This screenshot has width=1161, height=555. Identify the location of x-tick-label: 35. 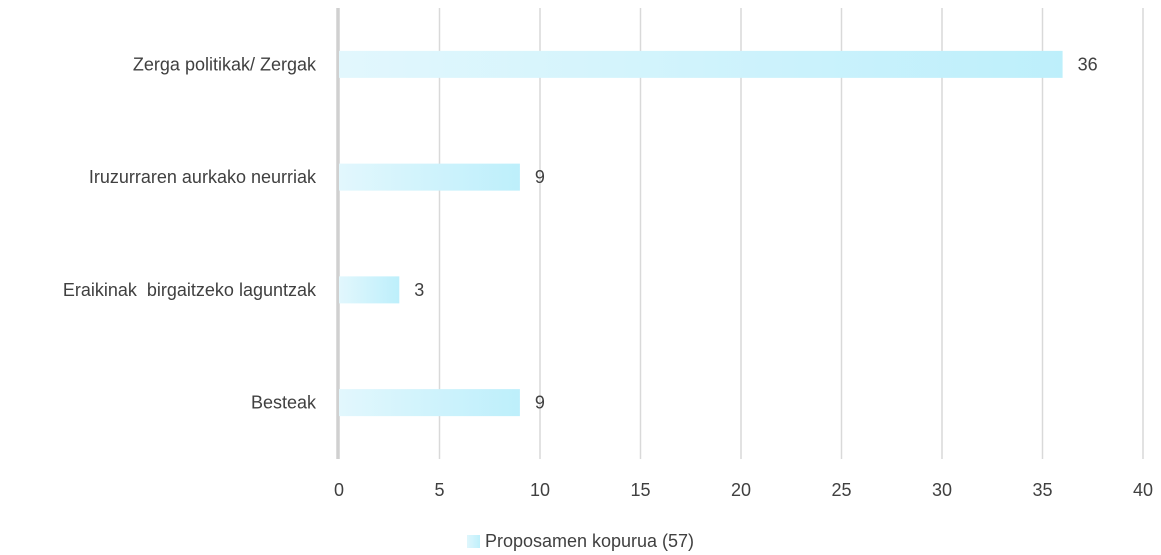
(1042, 490).